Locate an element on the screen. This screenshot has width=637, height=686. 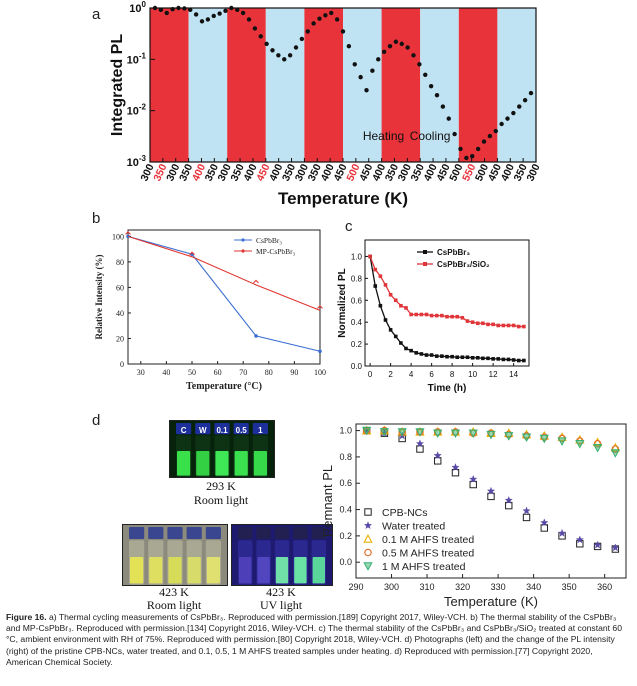
y-tick-label: 0 is located at coordinates (122, 364).